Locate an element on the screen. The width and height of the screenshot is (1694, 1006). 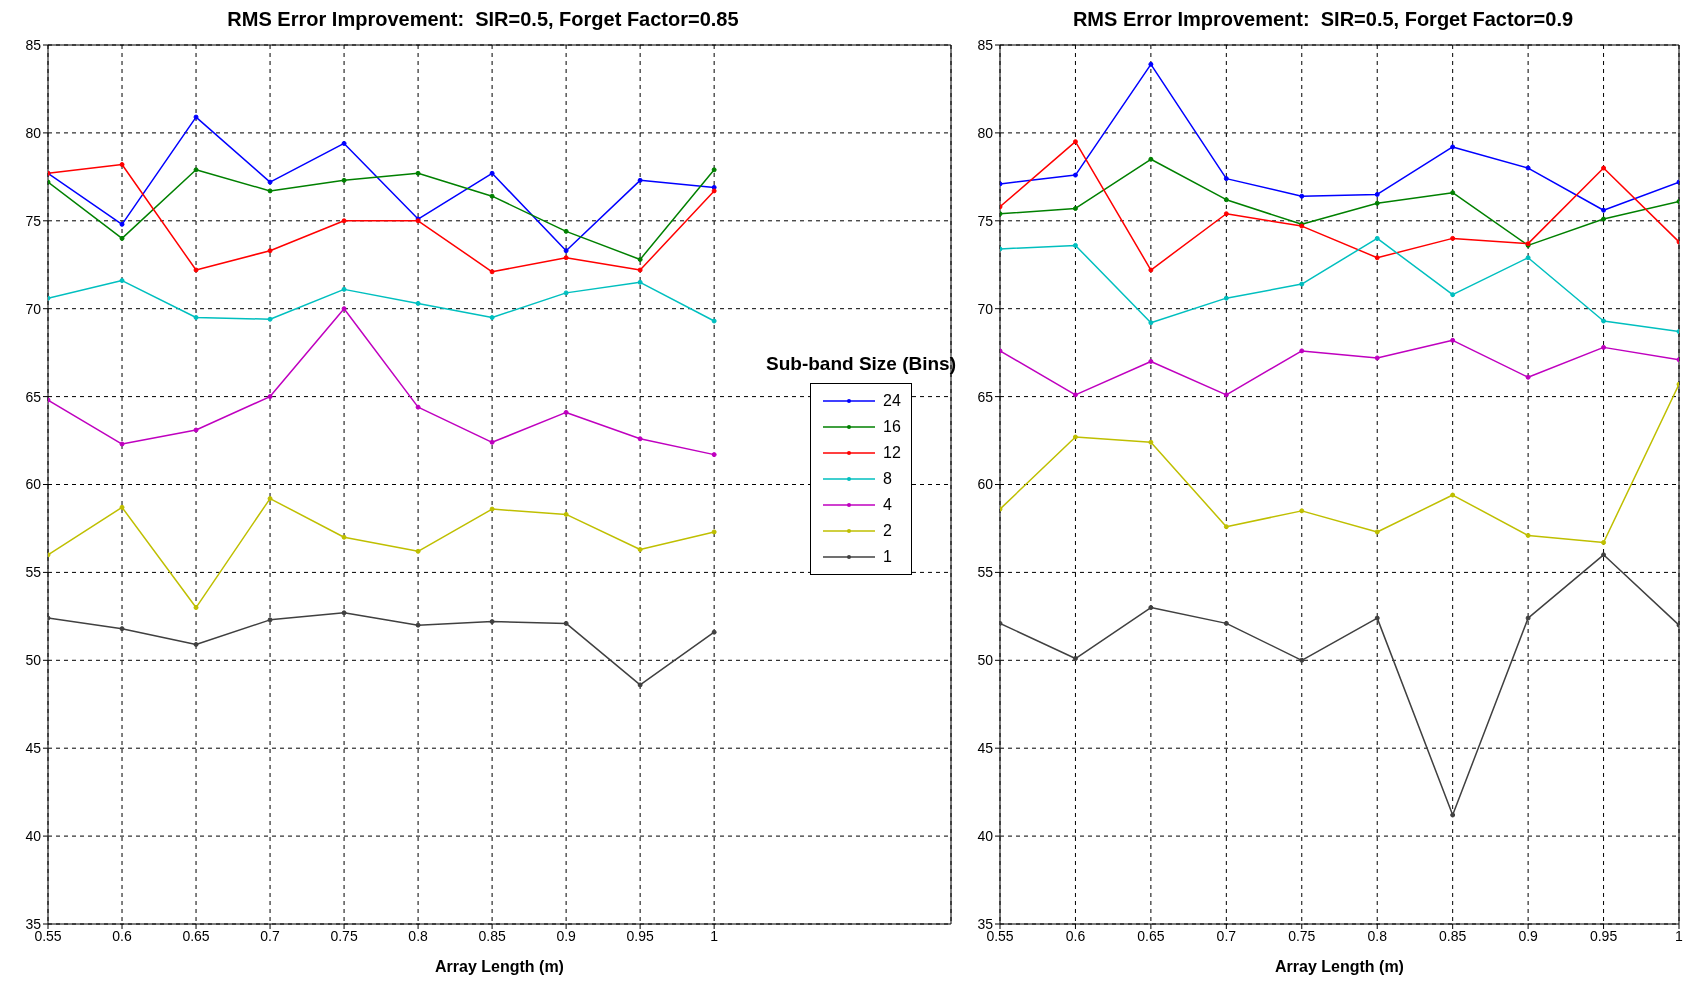
legend-label: 12 is located at coordinates (892, 453).